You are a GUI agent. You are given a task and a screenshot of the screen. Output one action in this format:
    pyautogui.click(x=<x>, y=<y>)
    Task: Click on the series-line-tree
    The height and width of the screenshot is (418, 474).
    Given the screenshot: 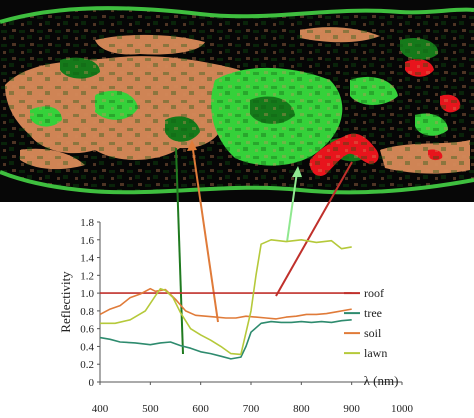 What is the action you would take?
    pyautogui.click(x=225, y=339)
    